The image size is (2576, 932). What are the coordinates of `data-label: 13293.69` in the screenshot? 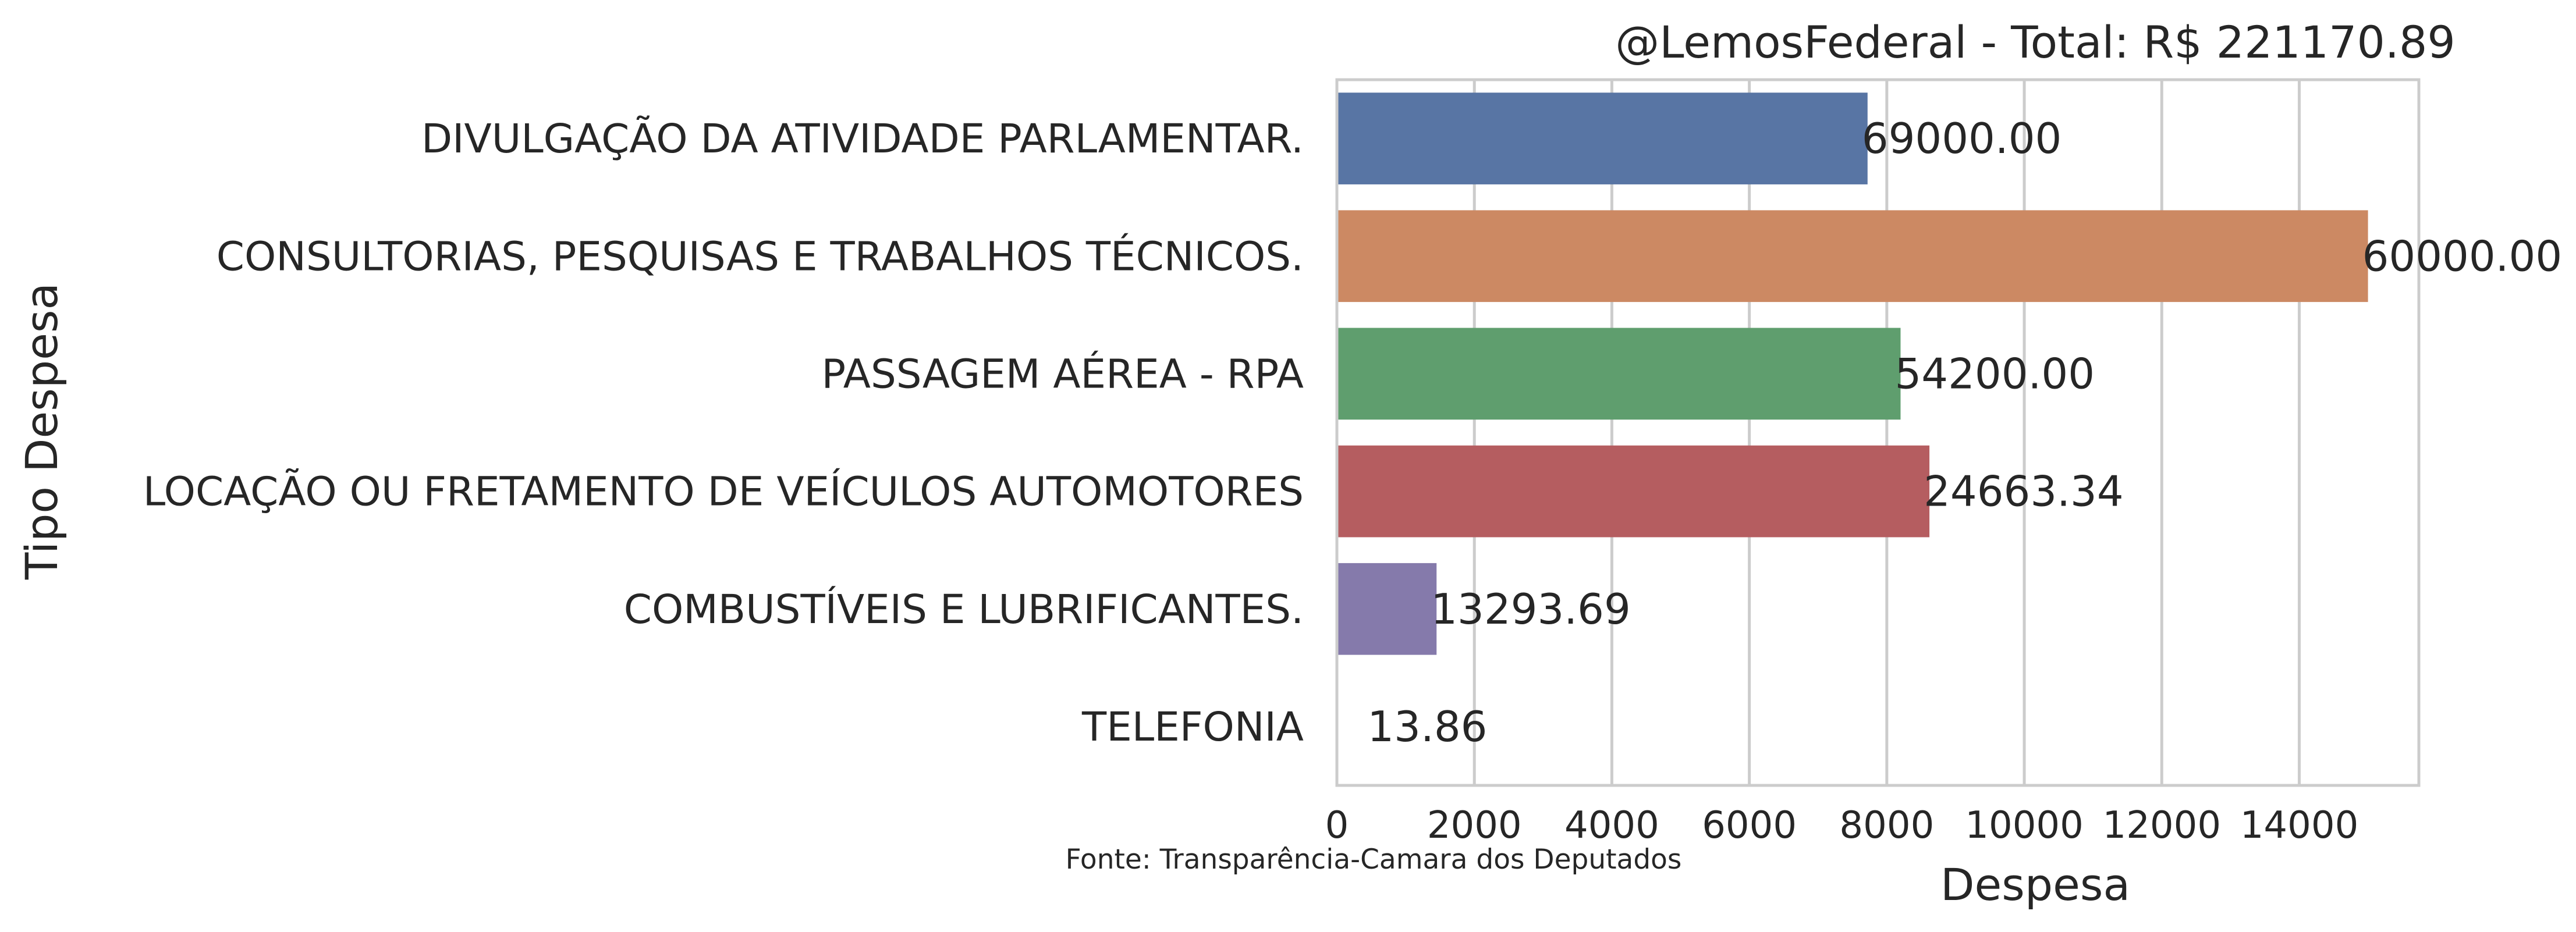 It's located at (1531, 609).